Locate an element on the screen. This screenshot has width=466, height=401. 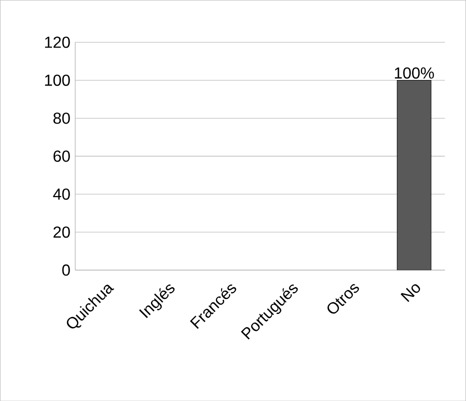
data-label: 100% is located at coordinates (414, 72).